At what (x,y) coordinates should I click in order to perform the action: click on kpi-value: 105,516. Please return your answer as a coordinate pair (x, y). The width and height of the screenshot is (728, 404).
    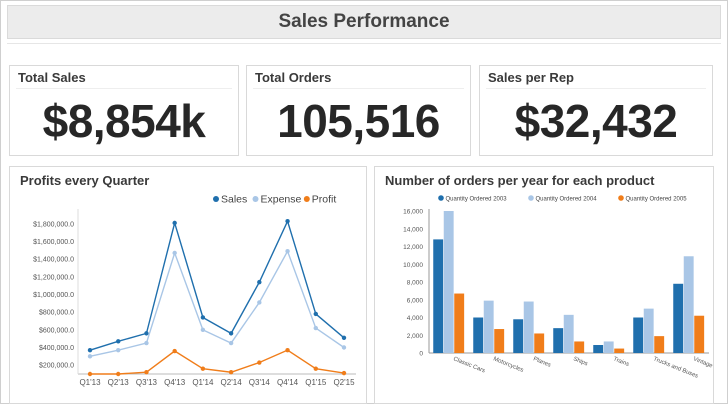
    Looking at the image, I should click on (358, 121).